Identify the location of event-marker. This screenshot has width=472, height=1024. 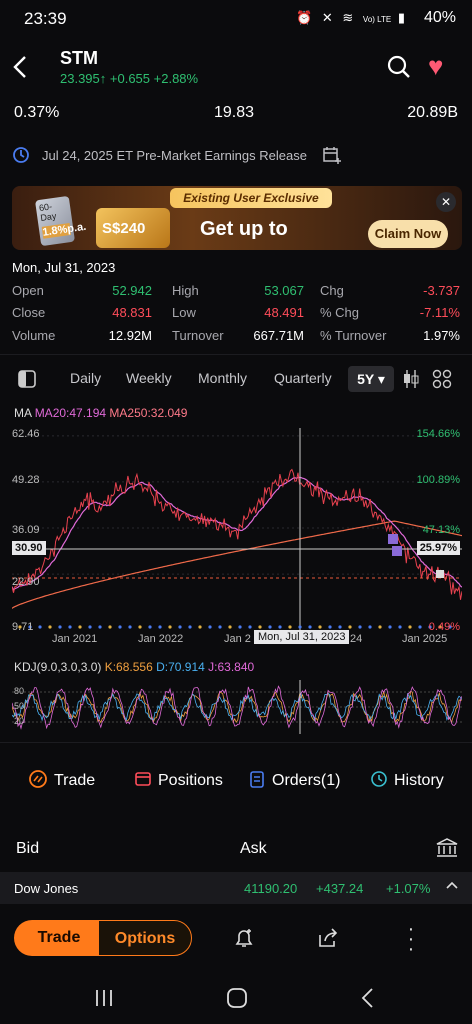
(440, 574).